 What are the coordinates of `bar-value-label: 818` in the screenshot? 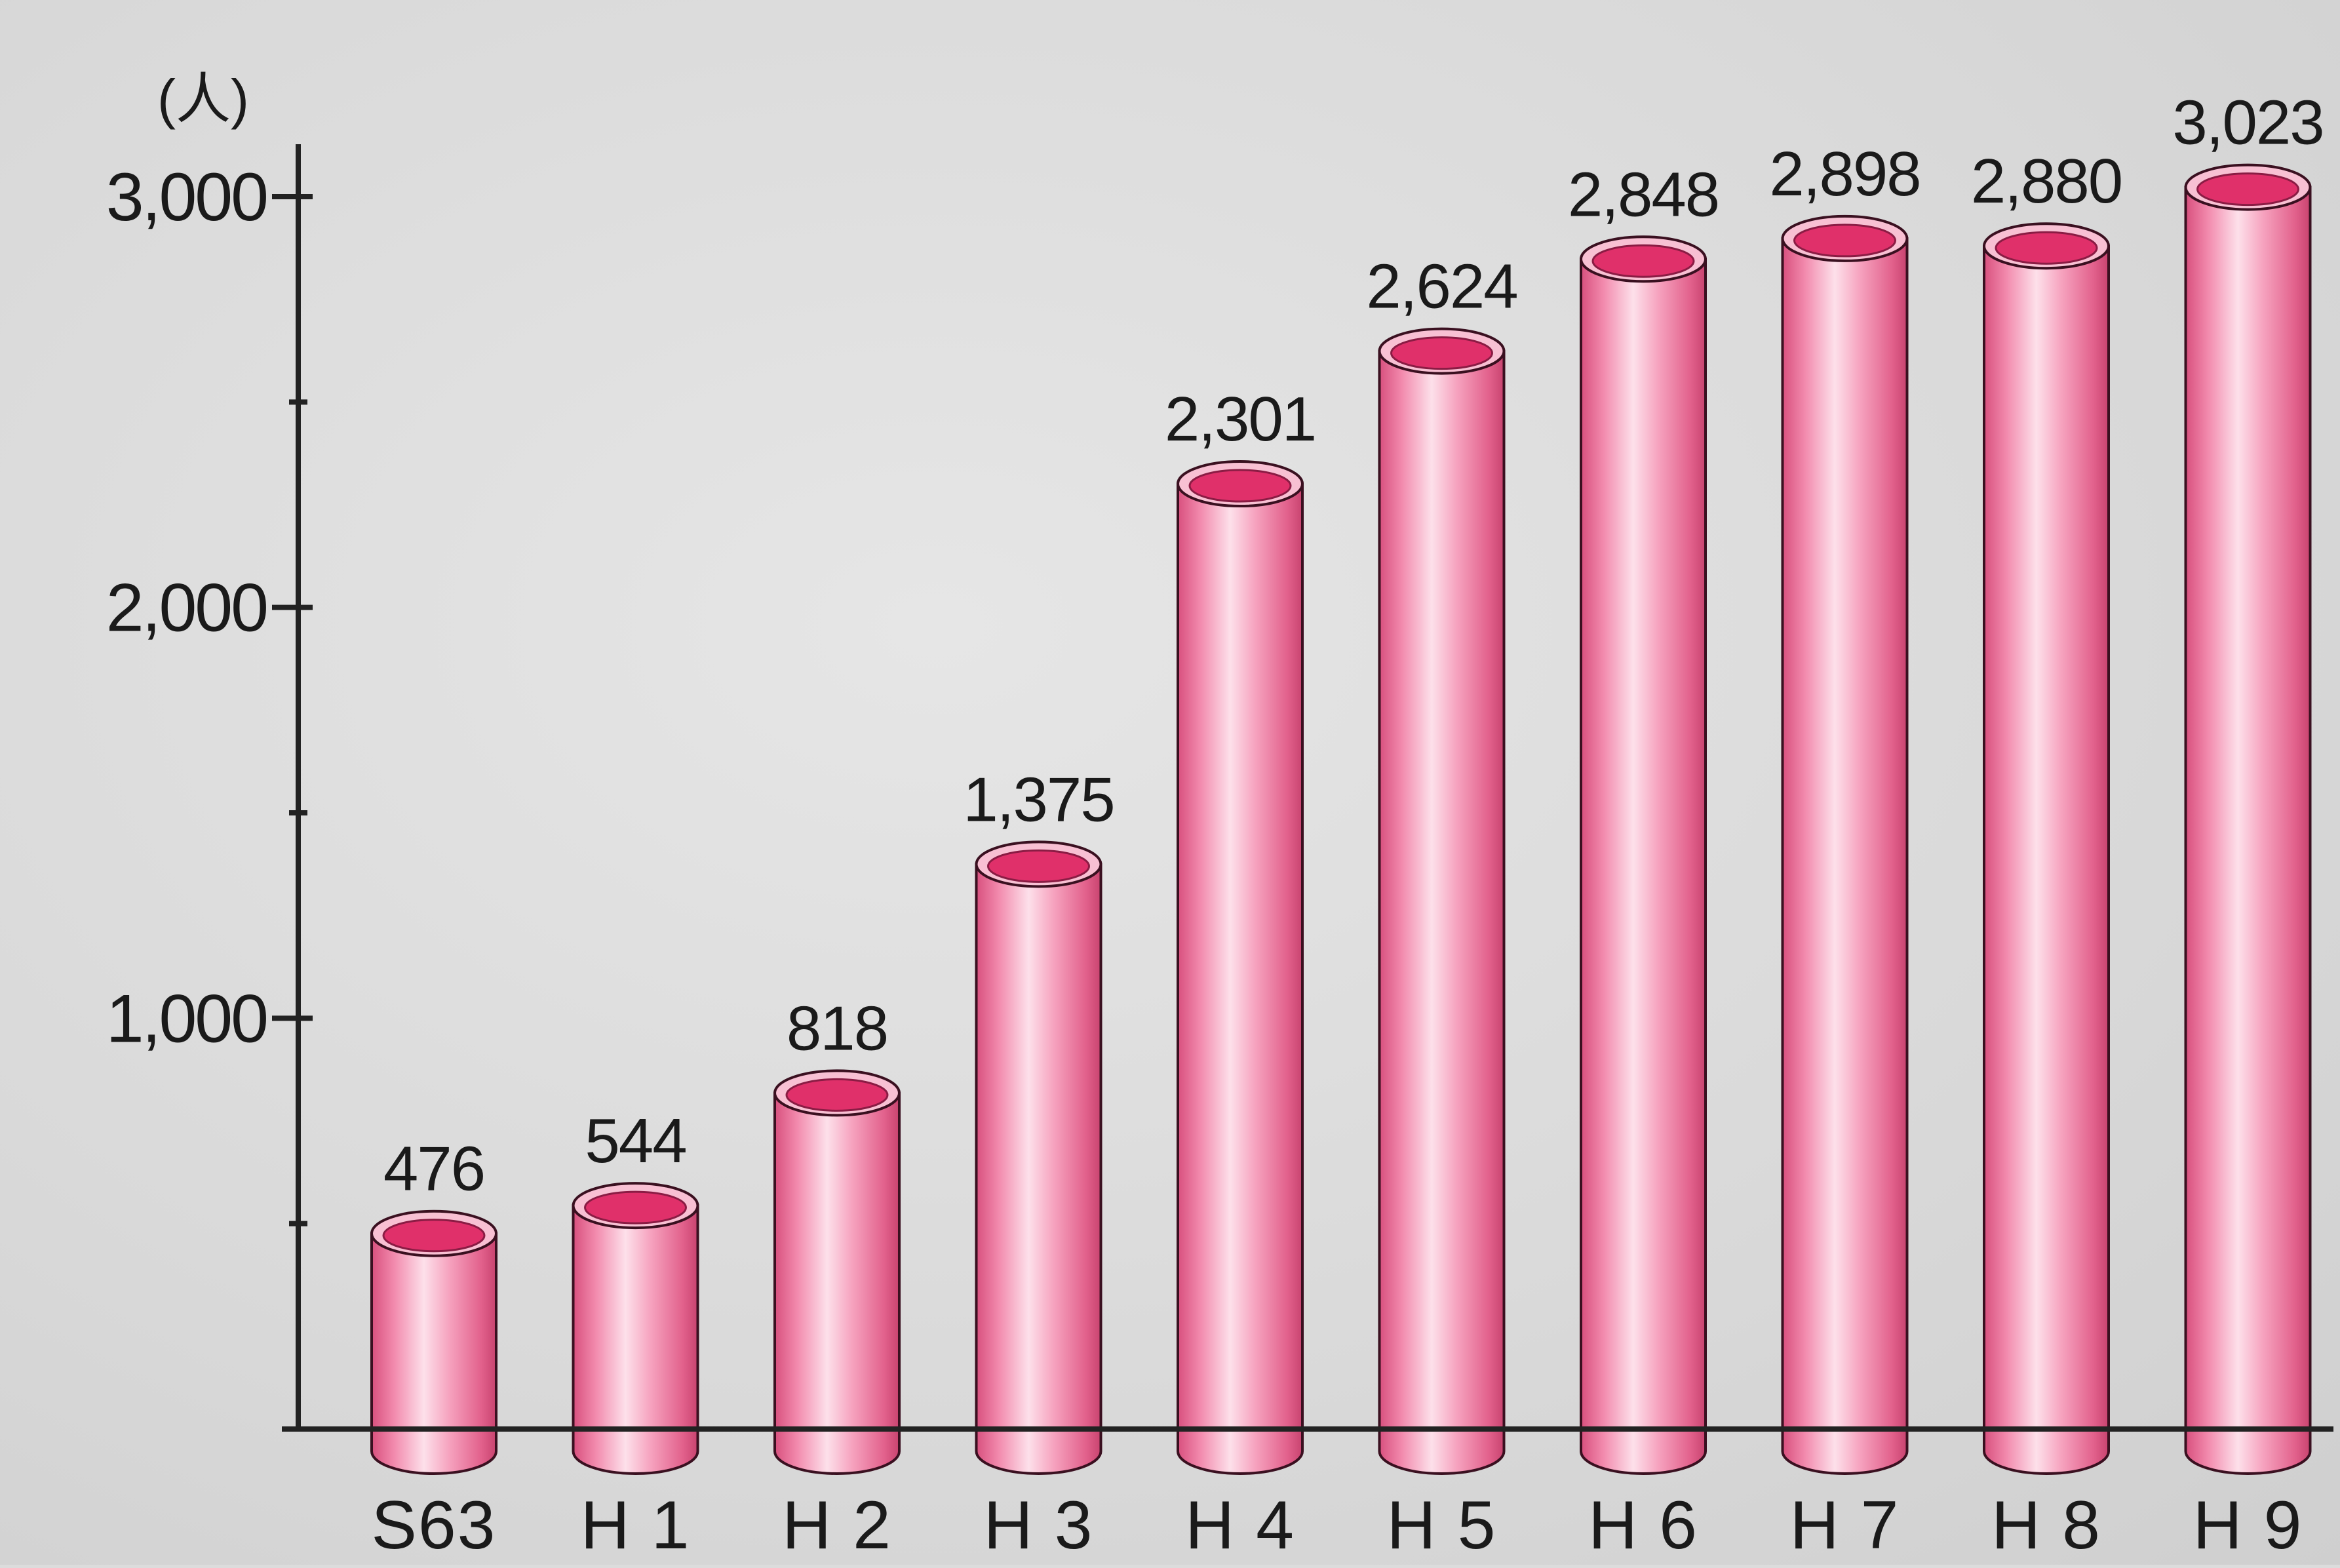 It's located at (837, 1028).